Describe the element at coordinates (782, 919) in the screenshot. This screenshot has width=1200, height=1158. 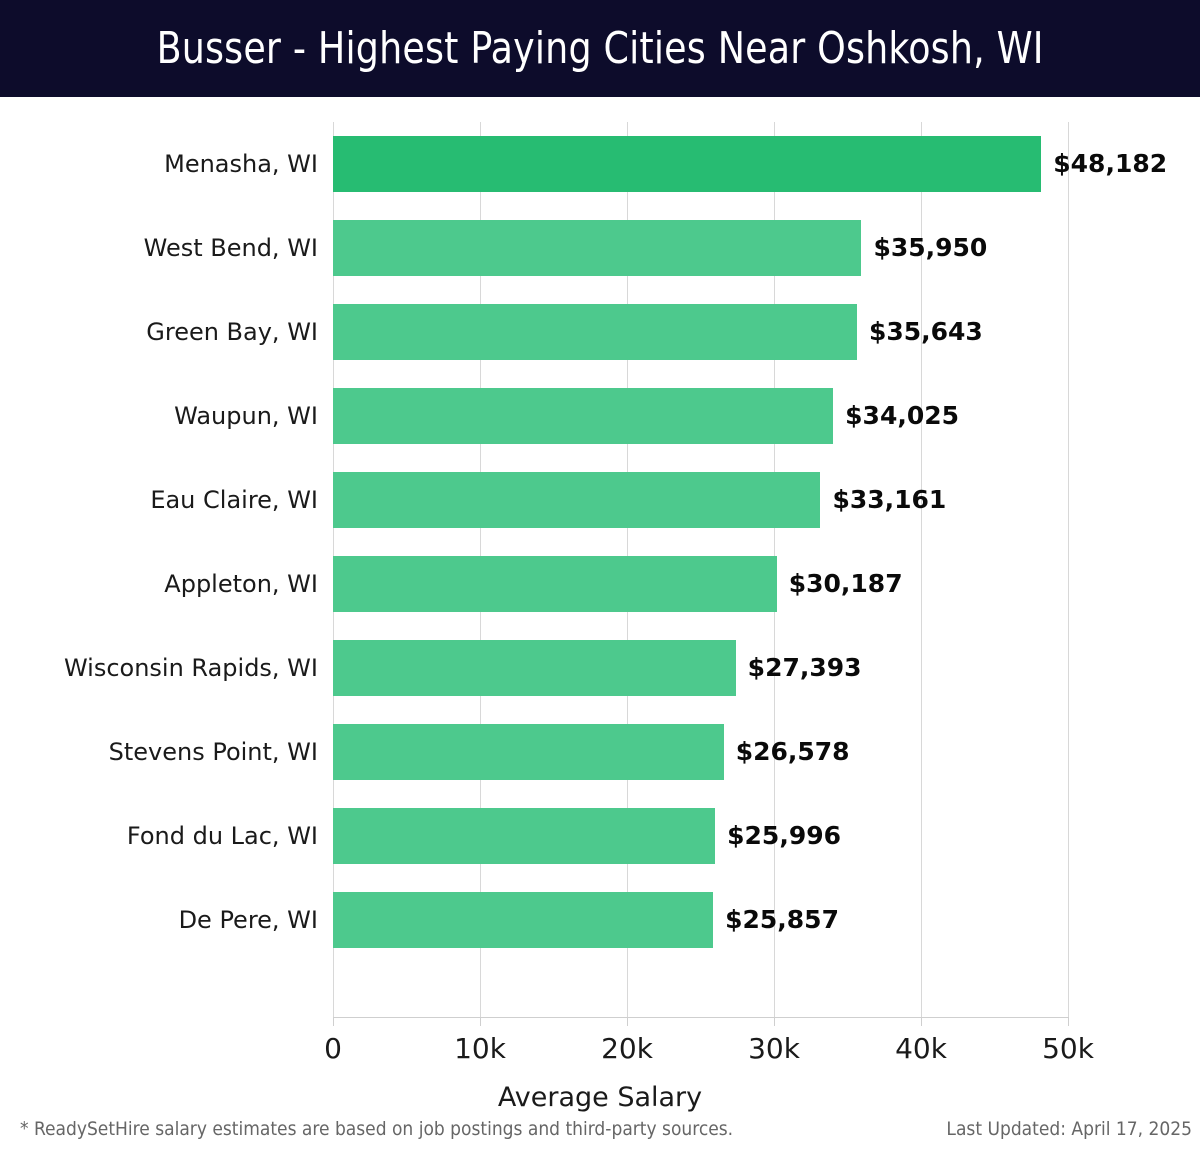
I see `bar-value-label: $25,857` at that location.